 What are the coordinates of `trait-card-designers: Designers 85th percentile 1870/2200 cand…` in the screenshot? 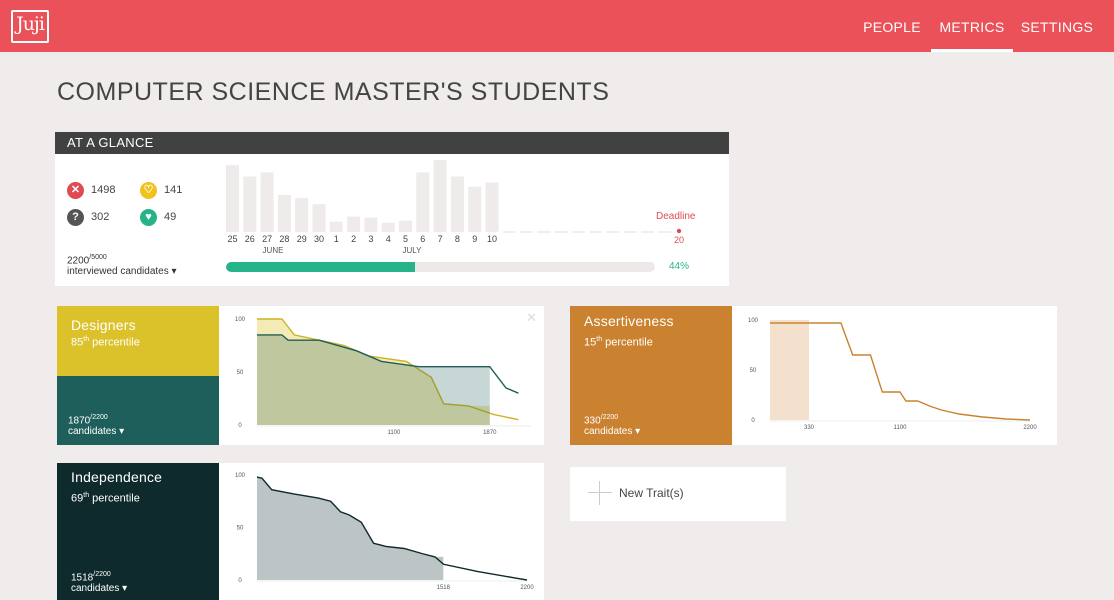 It's located at (300, 375).